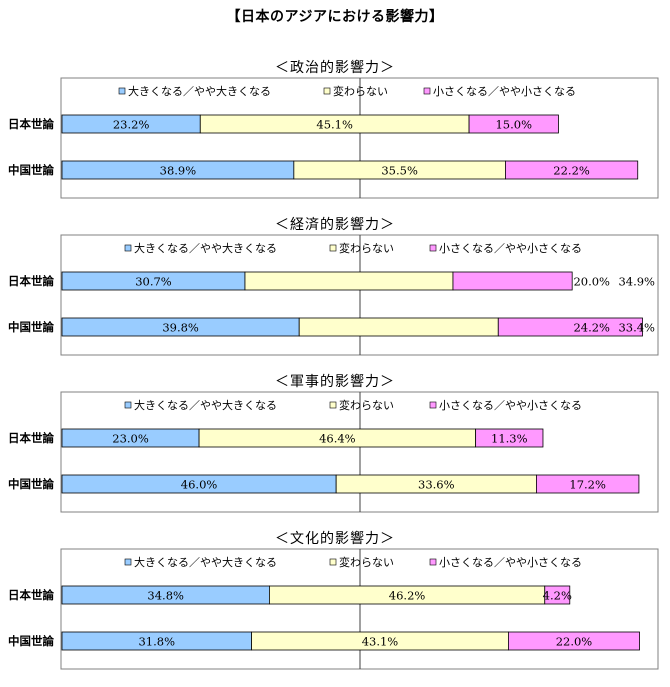 The height and width of the screenshot is (687, 670). What do you see at coordinates (334, 125) in the screenshot?
I see `data-label: 45.1%` at bounding box center [334, 125].